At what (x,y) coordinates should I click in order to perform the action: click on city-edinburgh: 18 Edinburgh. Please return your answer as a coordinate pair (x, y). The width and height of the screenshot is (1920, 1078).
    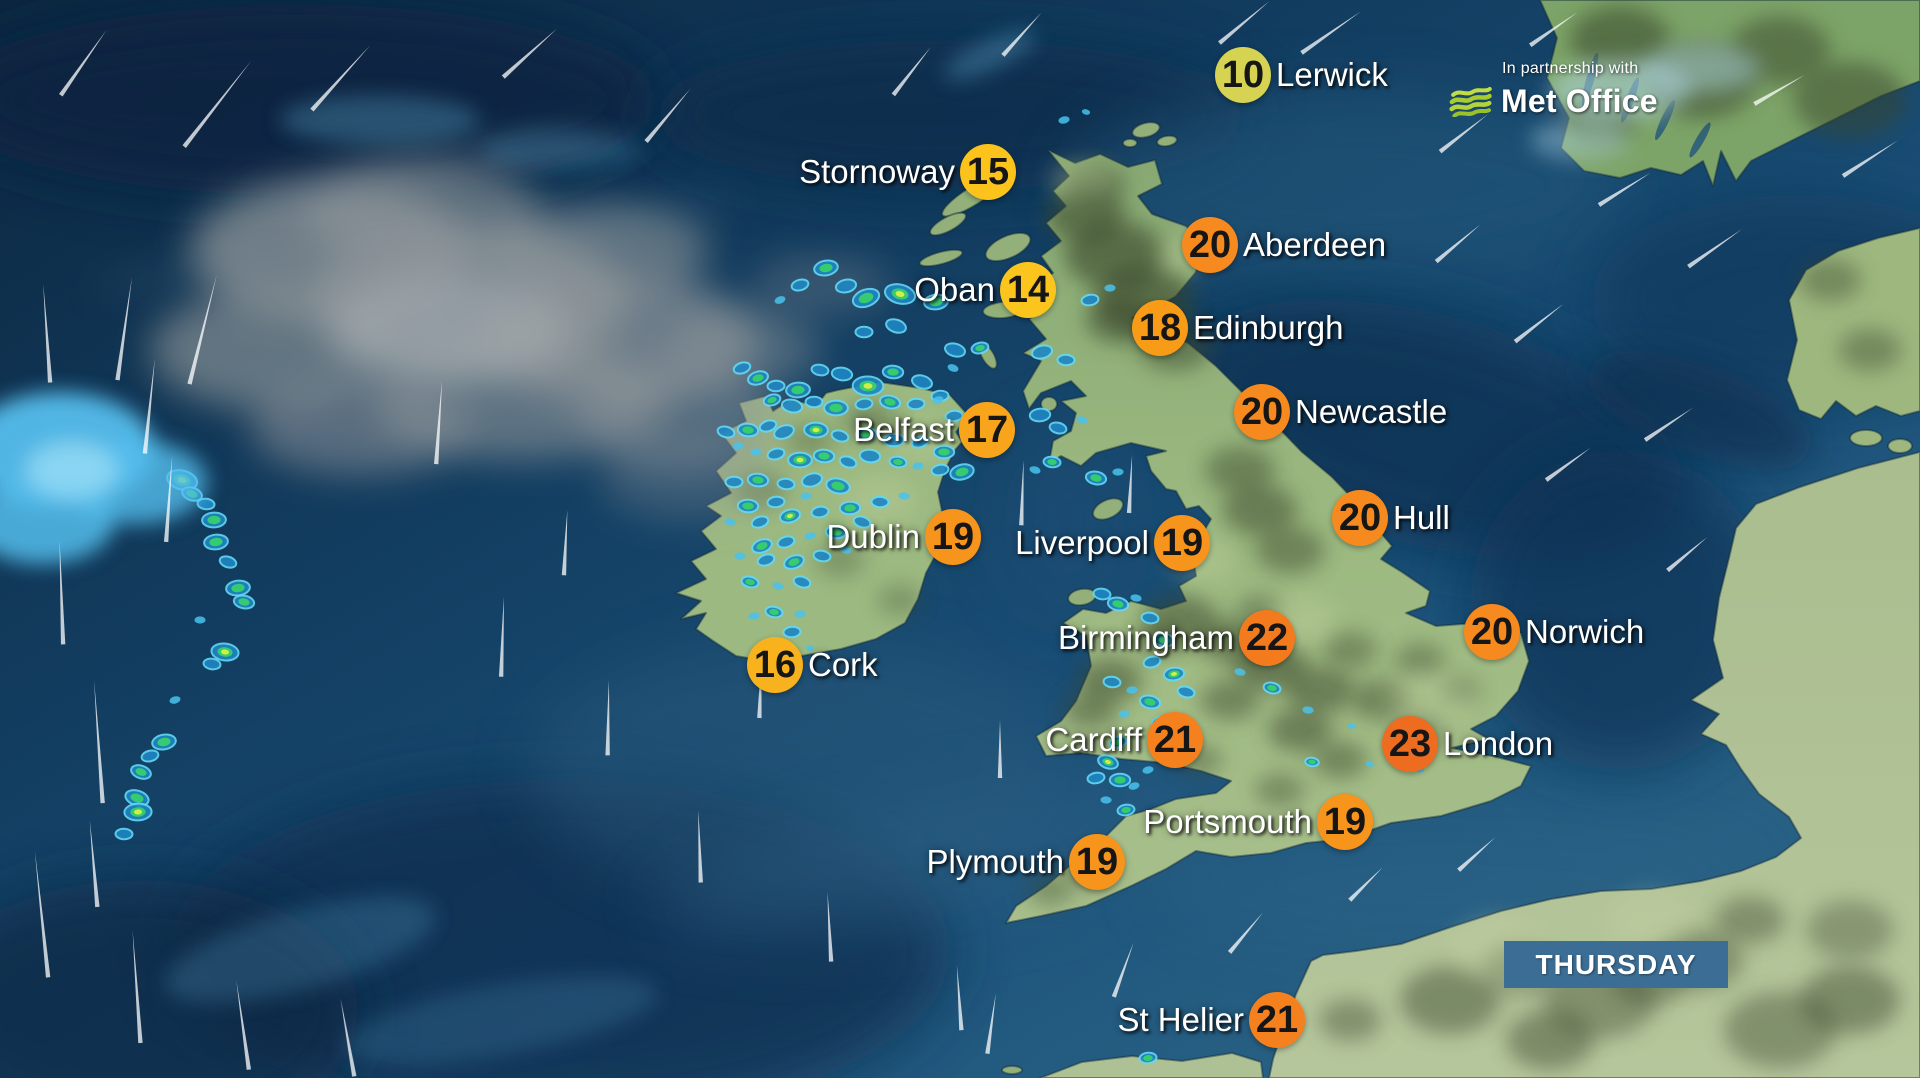
    Looking at the image, I should click on (1237, 328).